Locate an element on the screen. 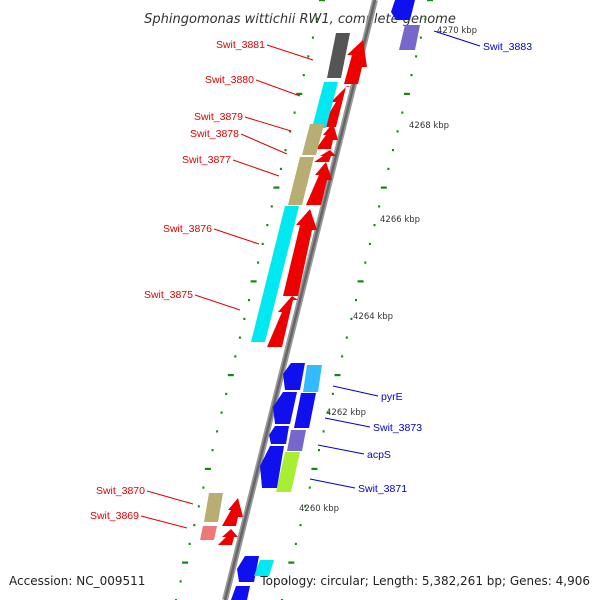 The width and height of the screenshot is (600, 600). gene-label-swit-3869: Swit_3869 is located at coordinates (114, 516).